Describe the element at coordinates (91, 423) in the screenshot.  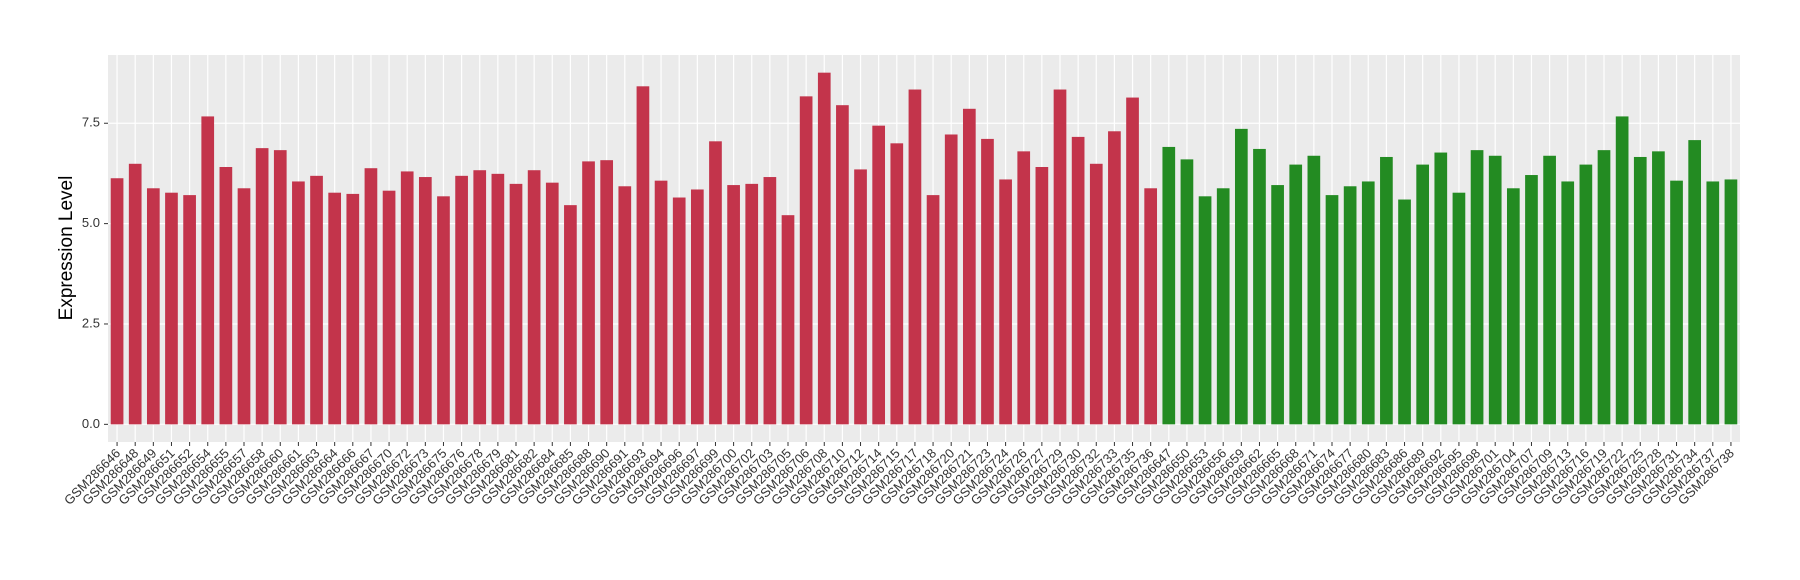
I see `y-tick-label: 0.0` at that location.